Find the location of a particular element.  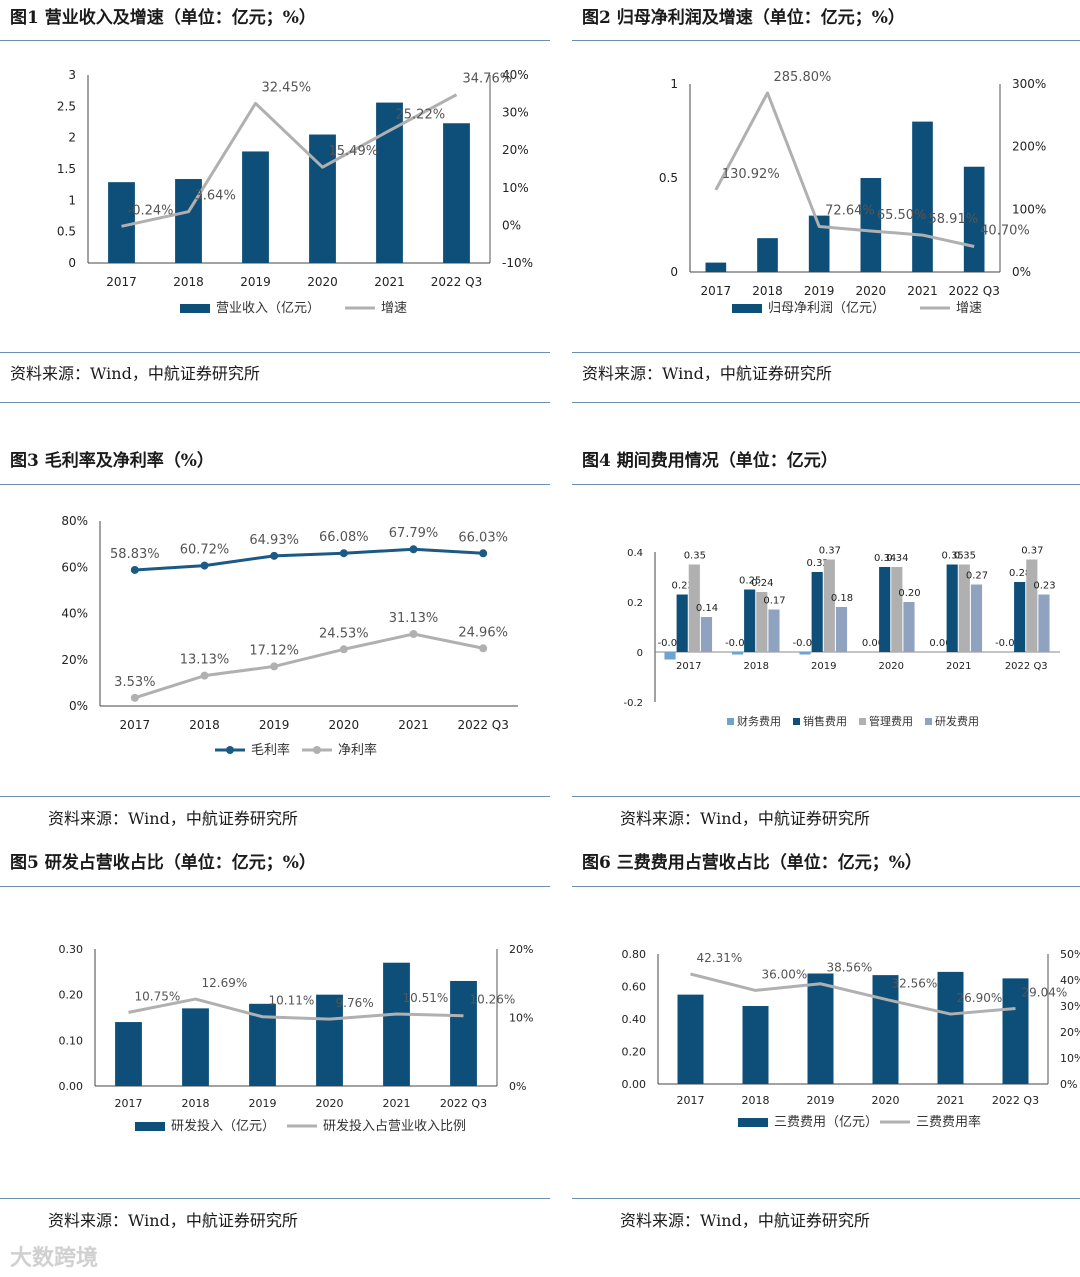

figure-5-title: 图5 研发占营收占比（单位：亿元；%） is located at coordinates (163, 863).